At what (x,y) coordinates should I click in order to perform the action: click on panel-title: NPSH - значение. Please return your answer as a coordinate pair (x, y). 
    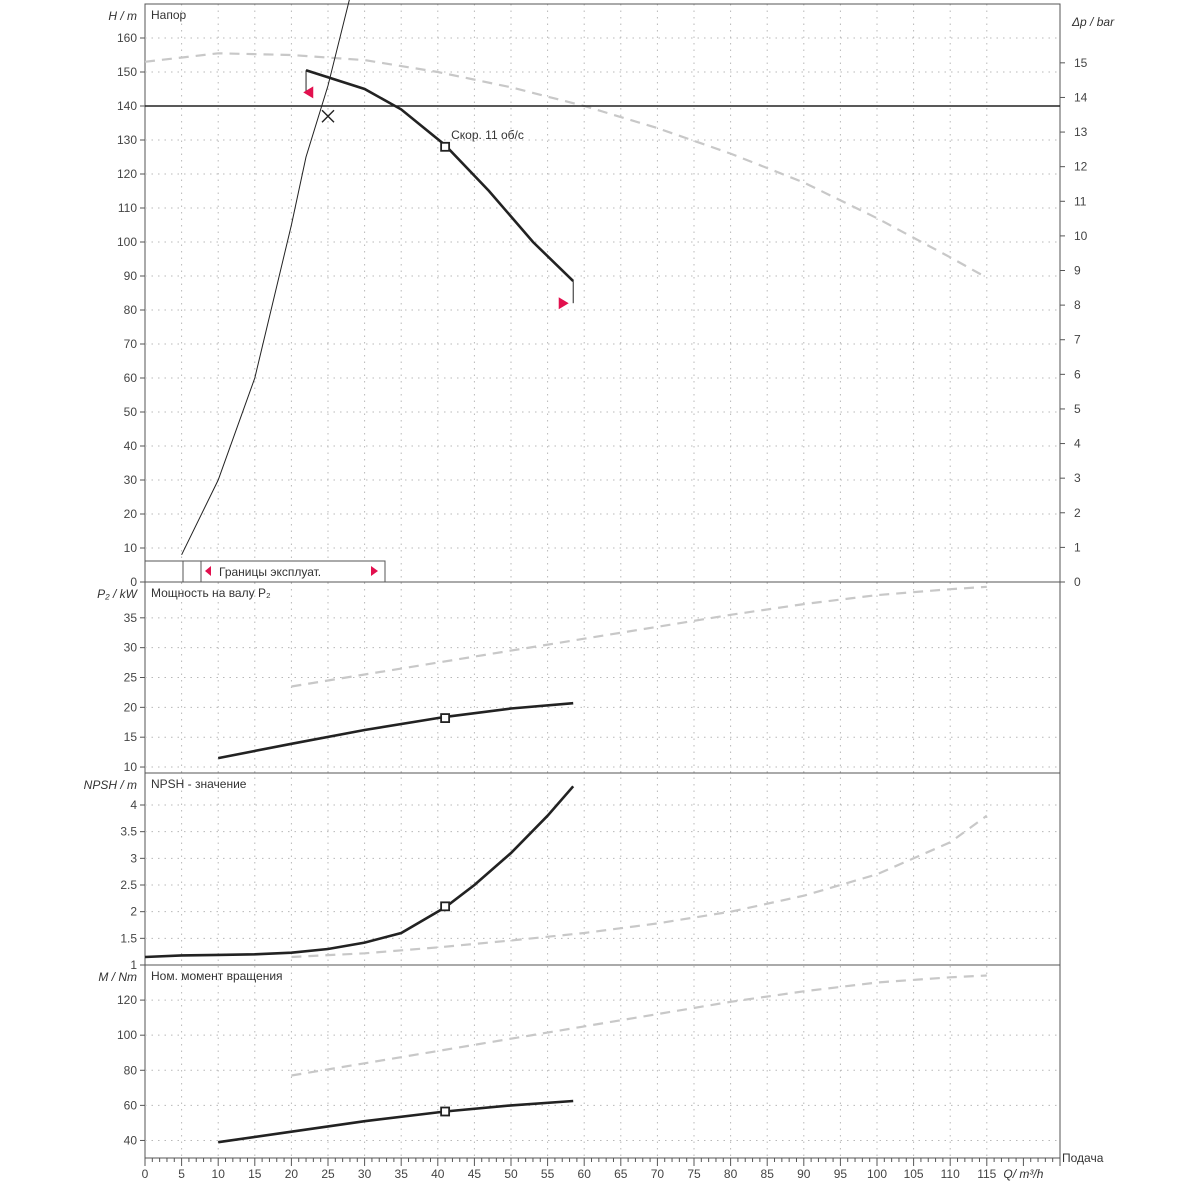
    Looking at the image, I should click on (199, 784).